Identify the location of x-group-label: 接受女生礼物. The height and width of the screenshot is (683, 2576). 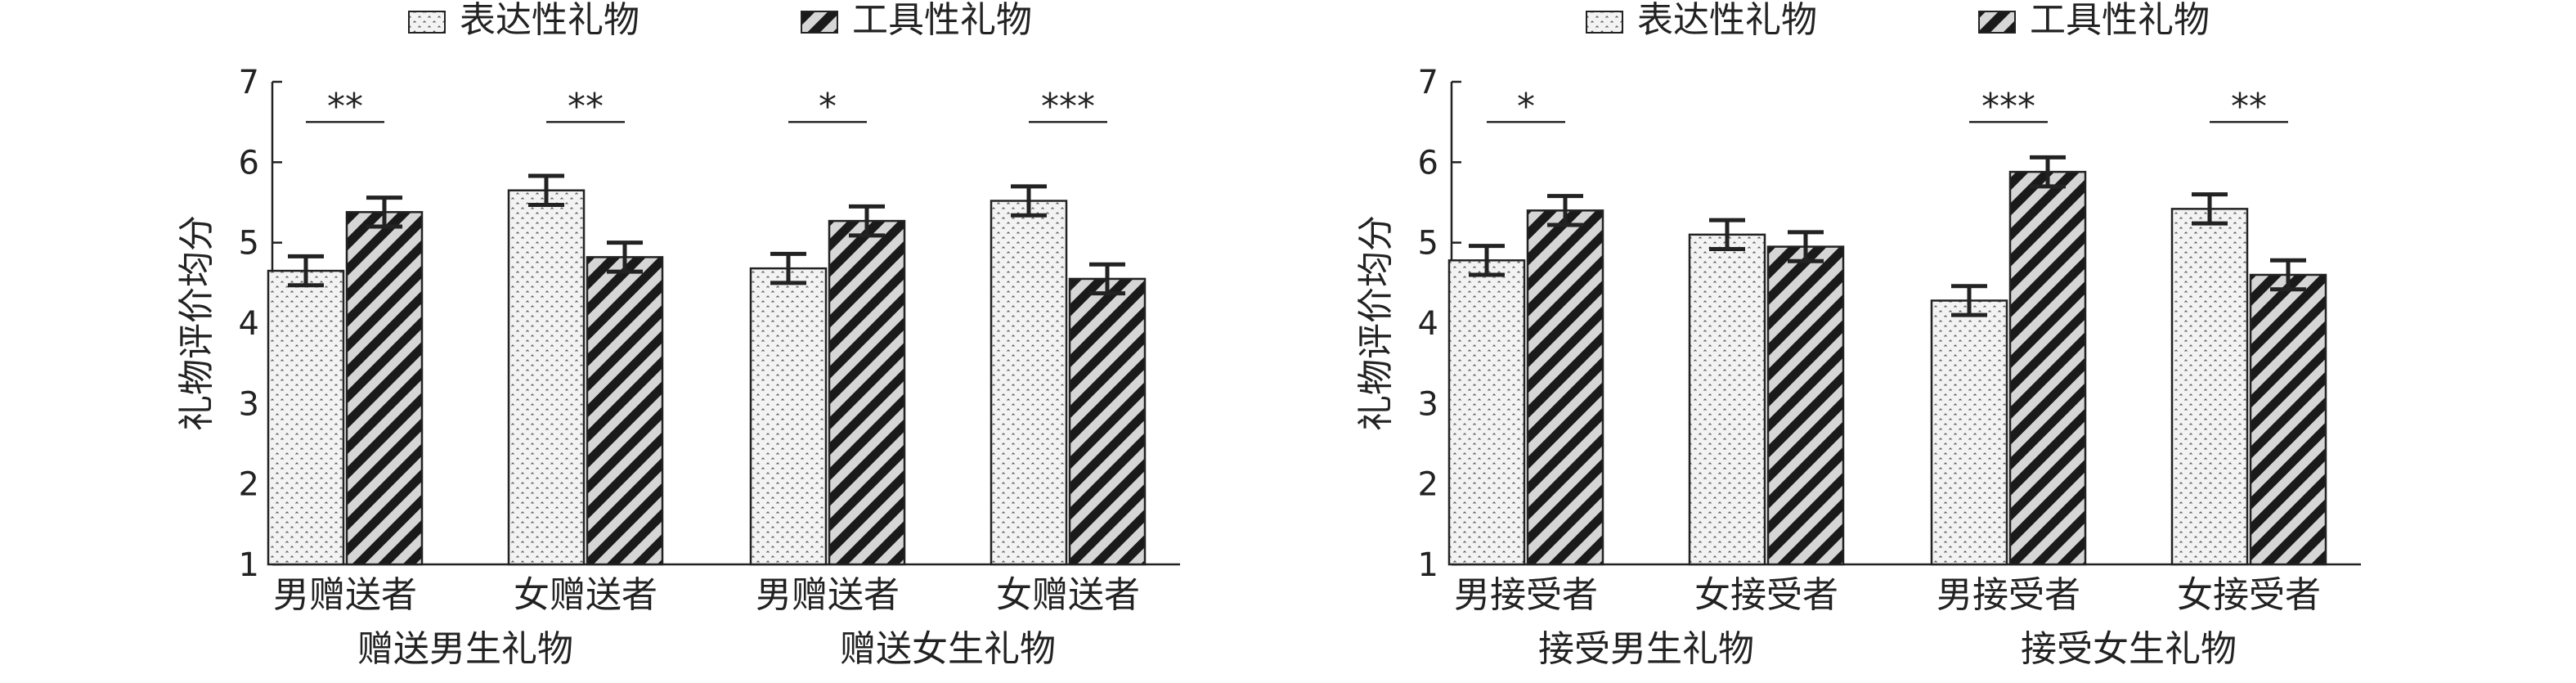
(2129, 649).